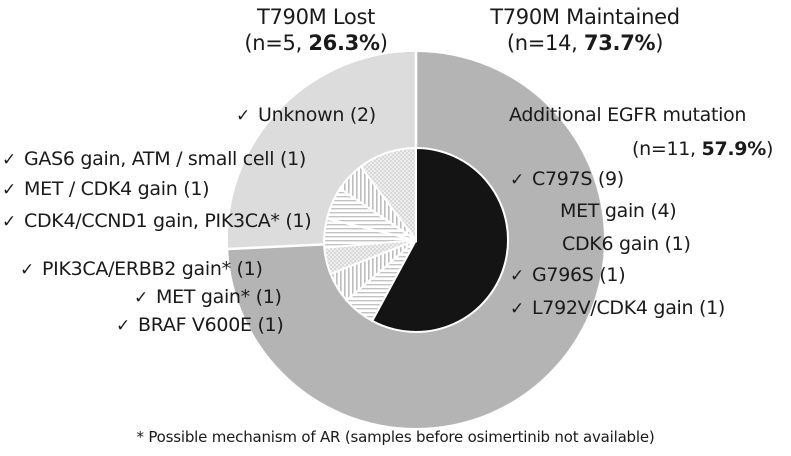  Describe the element at coordinates (276, 43) in the screenshot. I see `header-lost-n: (n=5,` at that location.